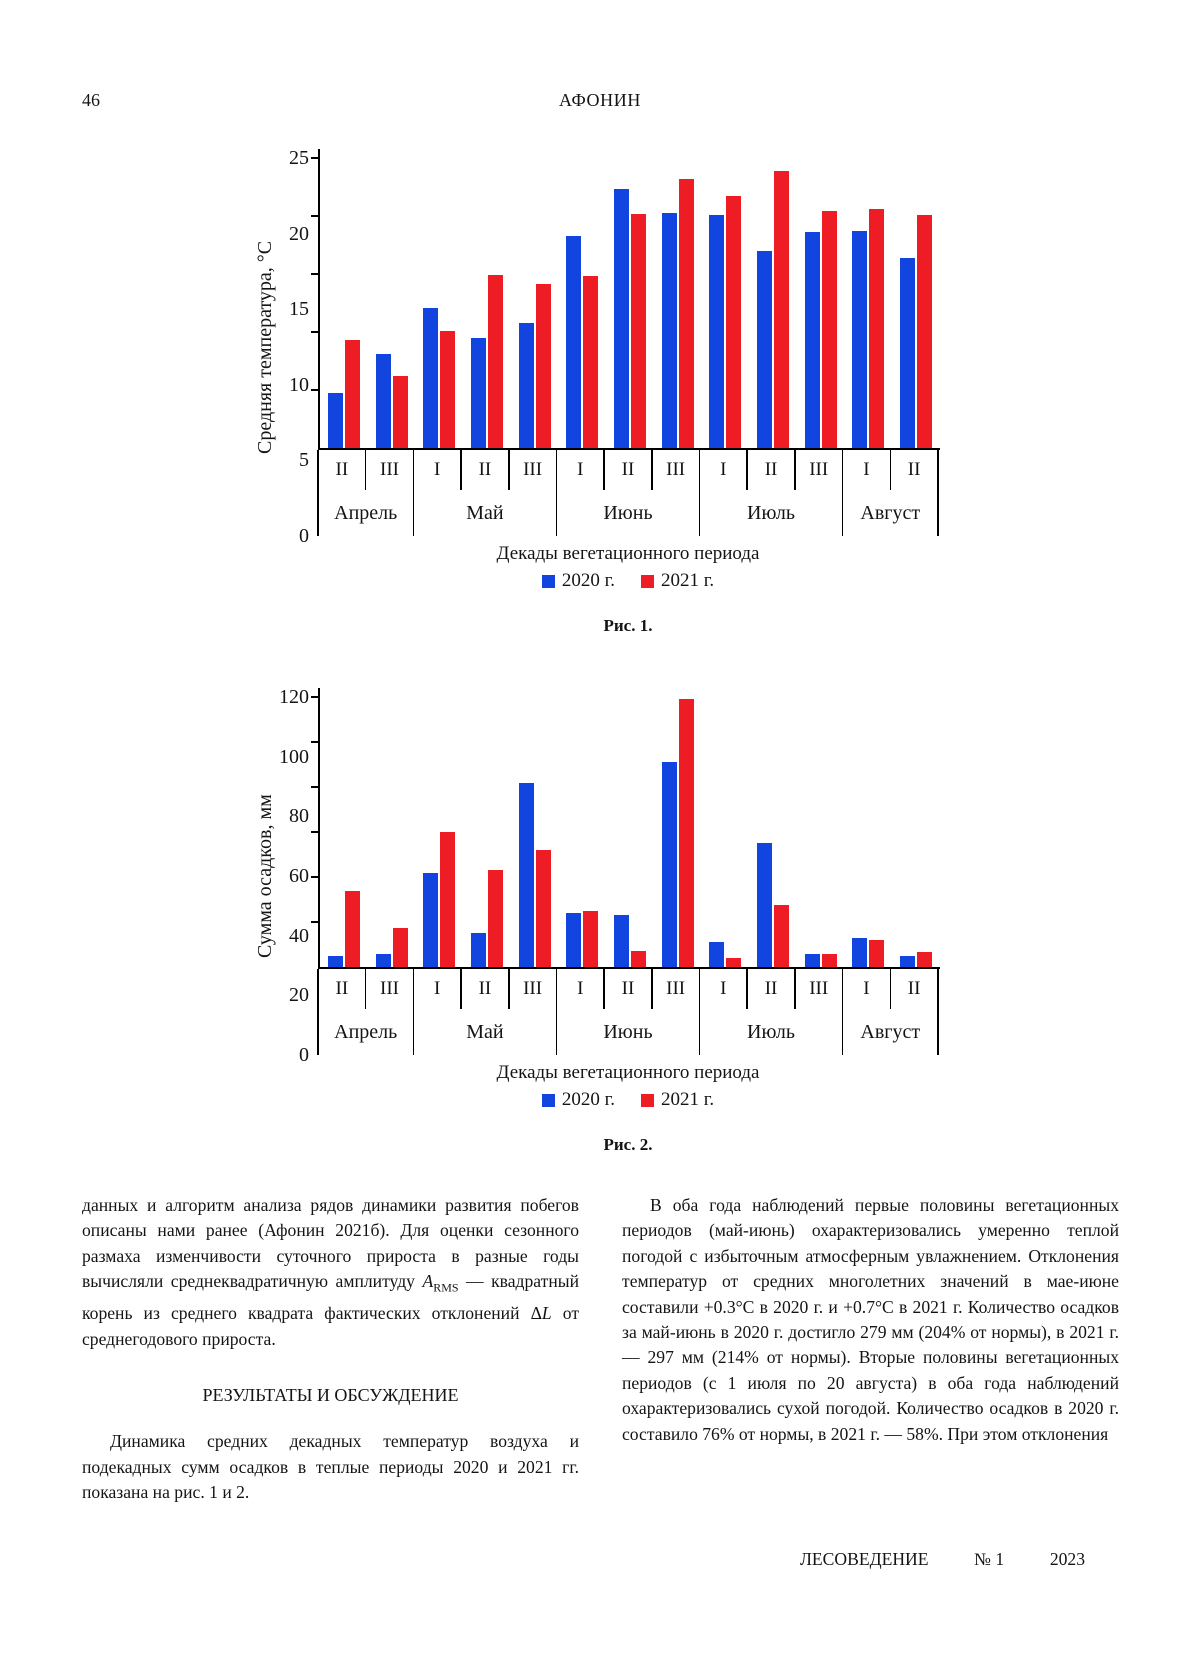 The width and height of the screenshot is (1200, 1669). Describe the element at coordinates (304, 460) in the screenshot. I see `y-tick-label: 5` at that location.